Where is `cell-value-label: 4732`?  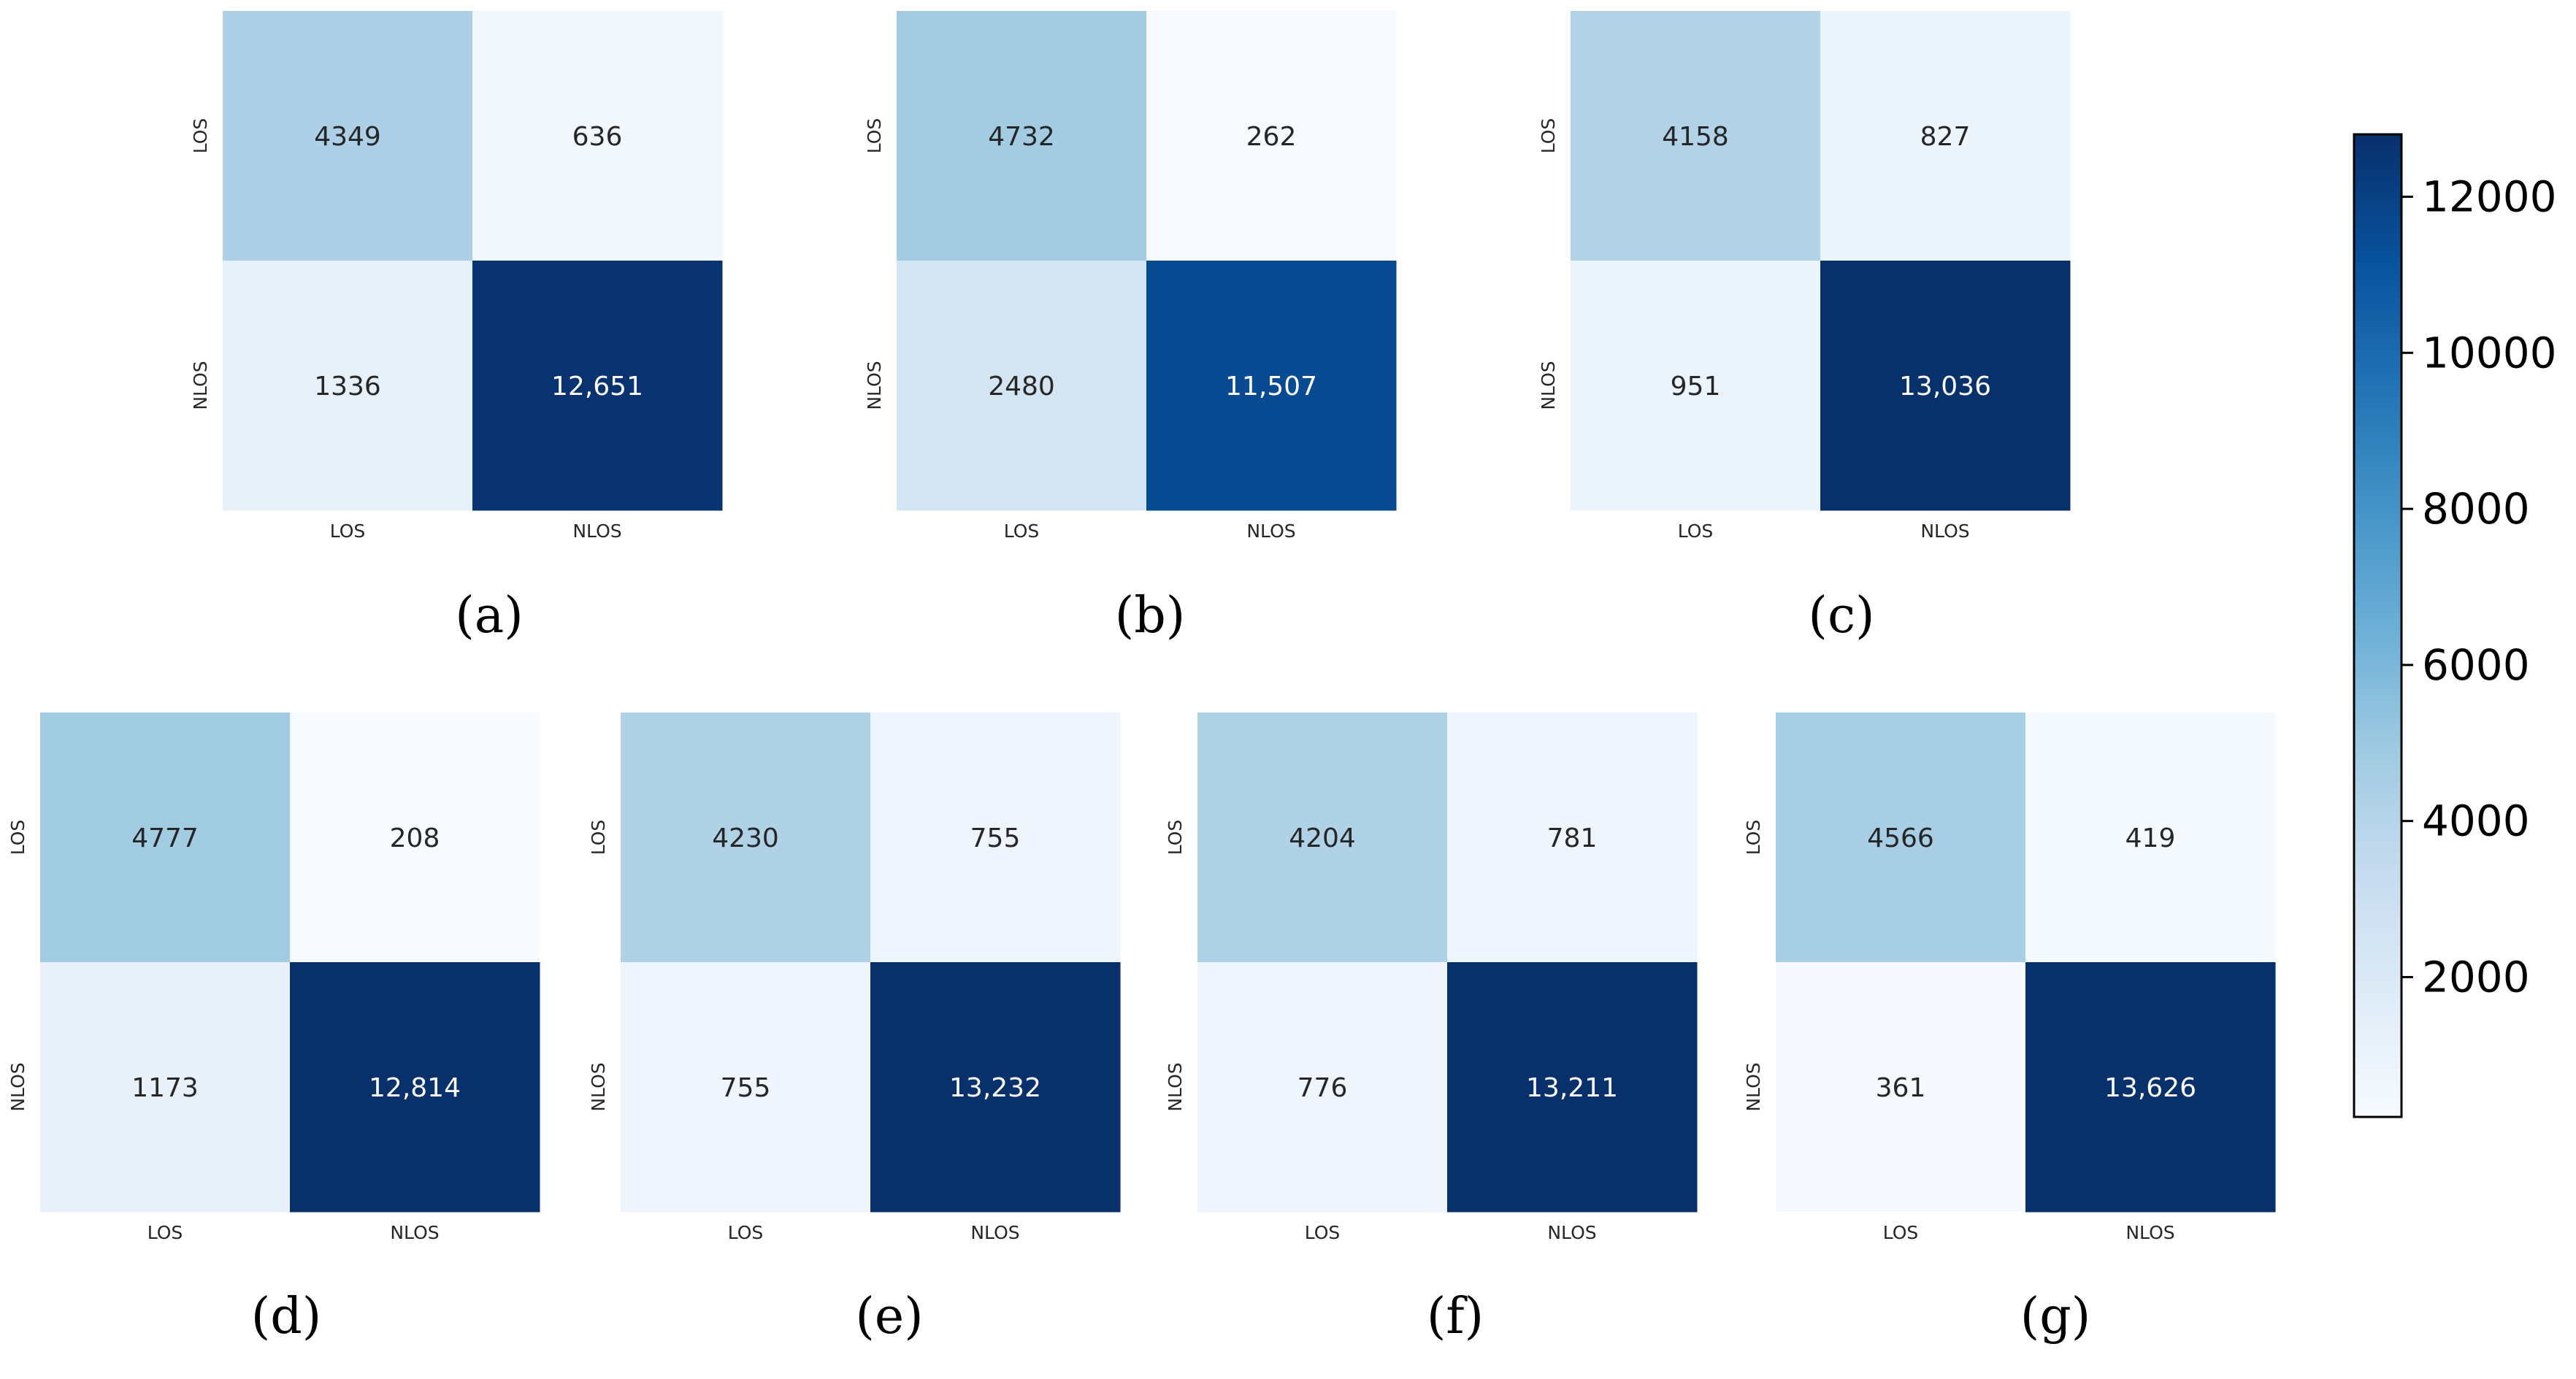 cell-value-label: 4732 is located at coordinates (1021, 137).